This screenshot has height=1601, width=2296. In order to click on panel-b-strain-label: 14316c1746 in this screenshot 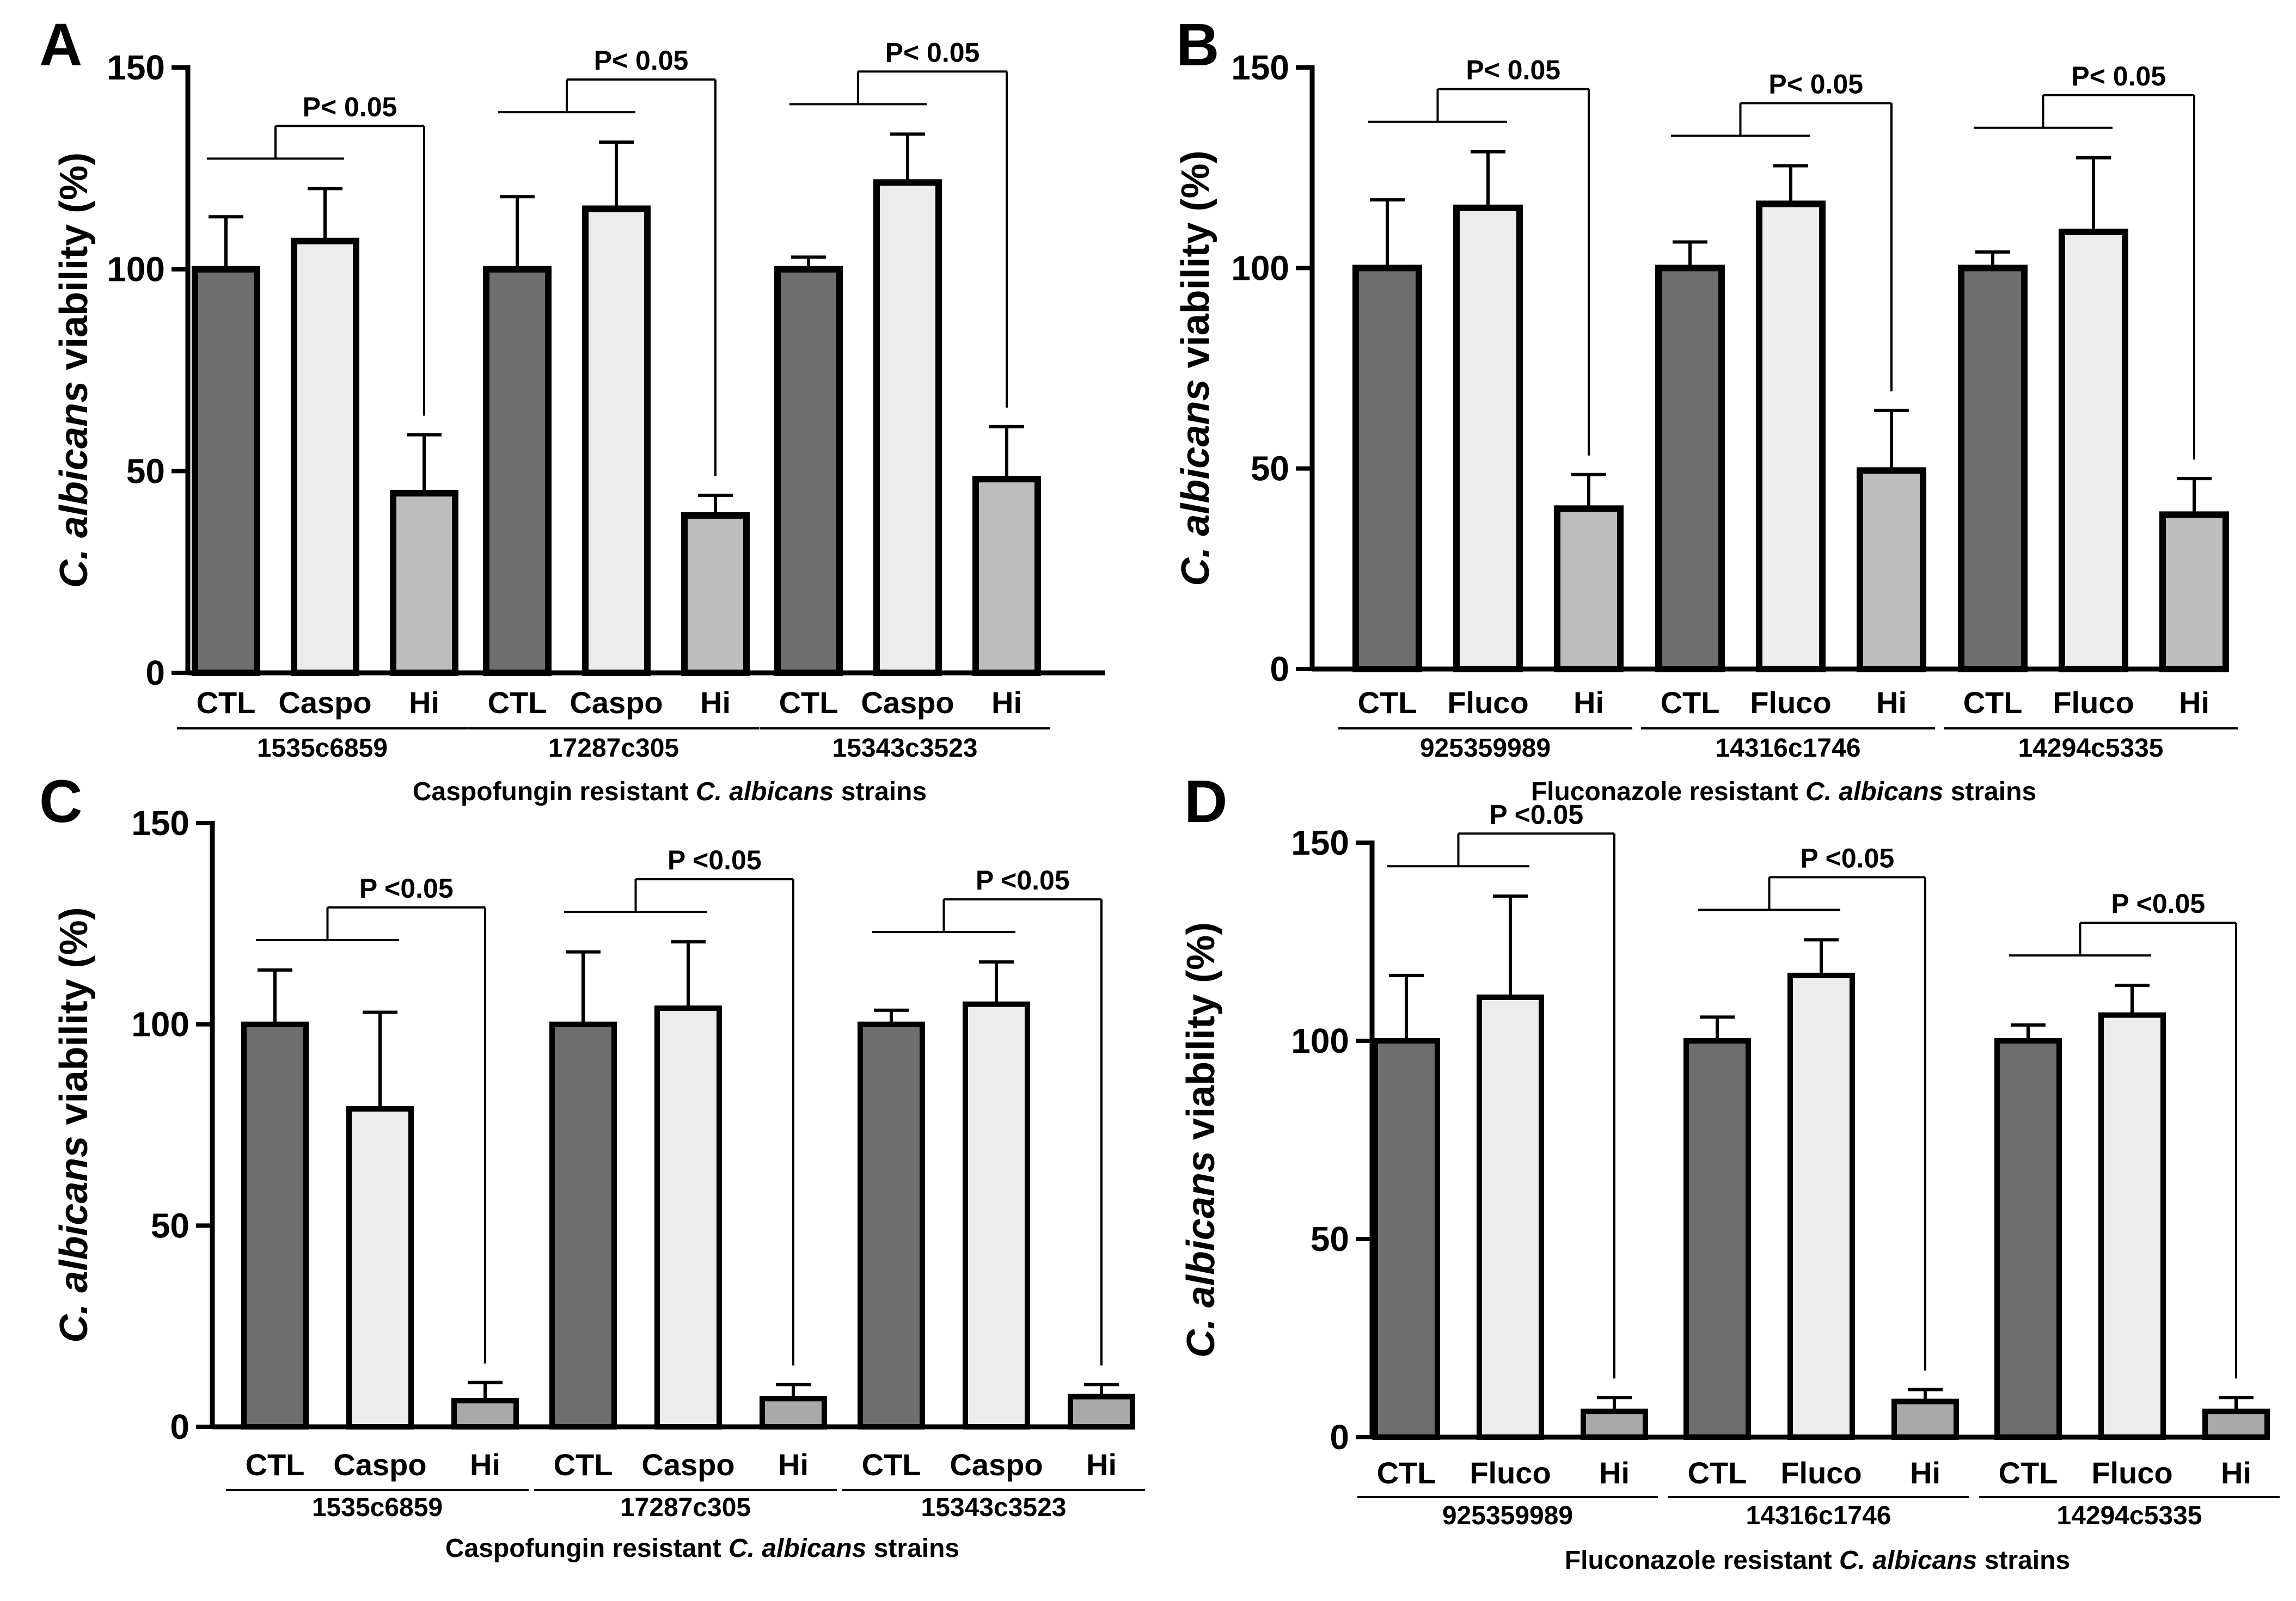, I will do `click(1788, 748)`.